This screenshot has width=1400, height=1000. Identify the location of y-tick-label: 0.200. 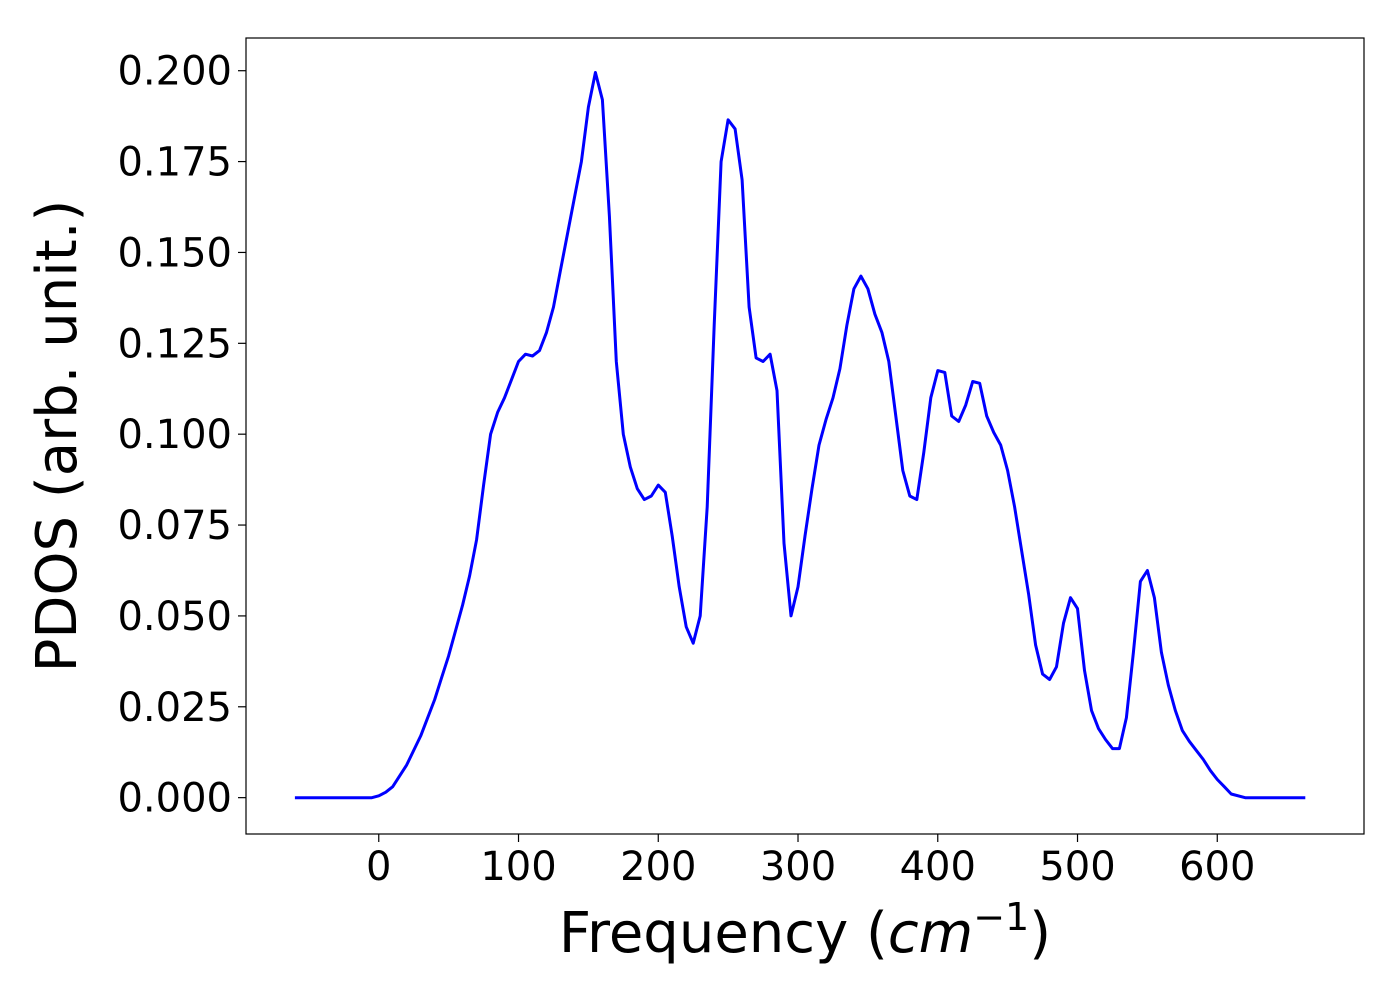
(174, 72).